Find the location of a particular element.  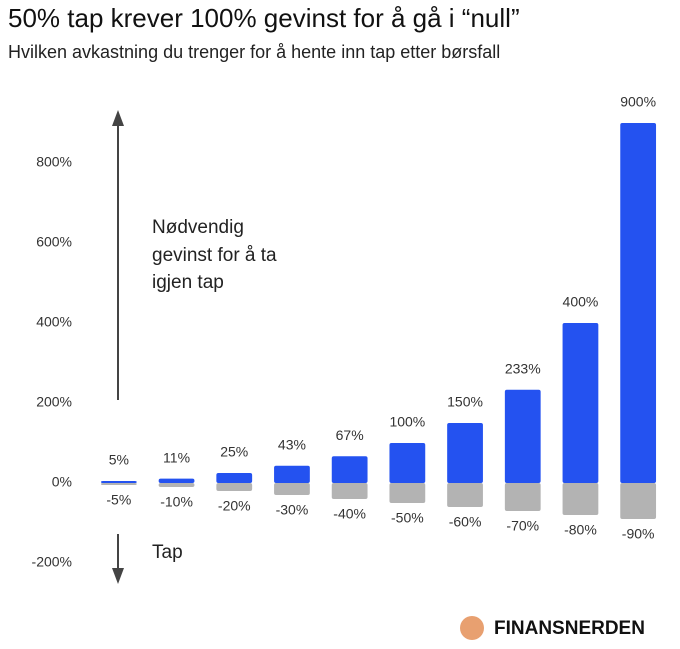

brand-avatar is located at coordinates (472, 628).